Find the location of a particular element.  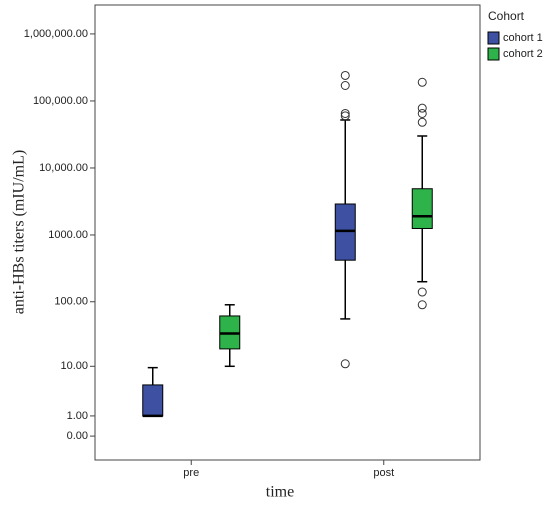

x-tick-label: post is located at coordinates (383, 473).